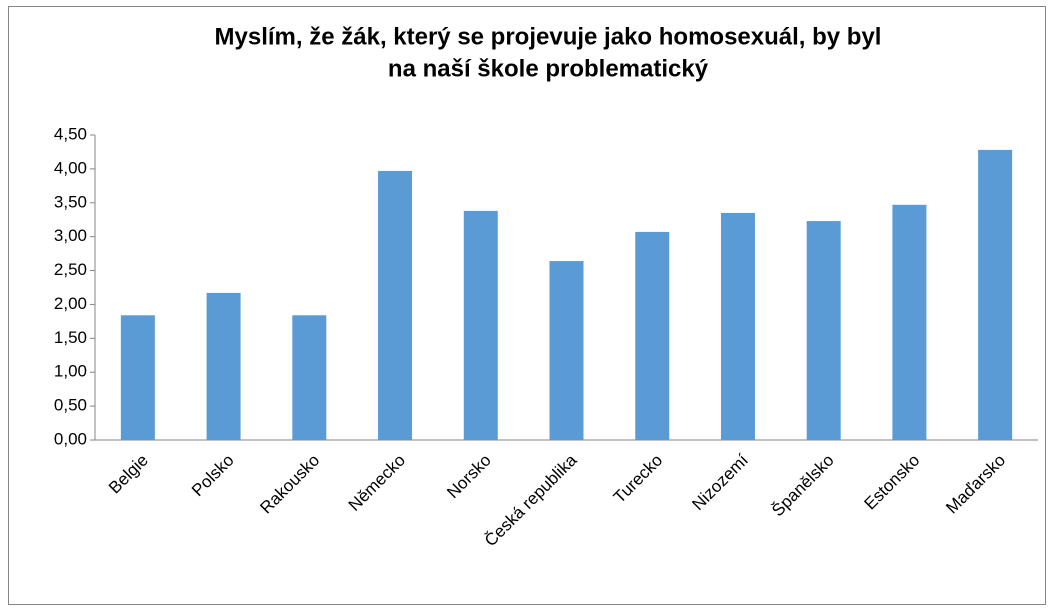 Image resolution: width=1054 pixels, height=611 pixels. Describe the element at coordinates (70, 235) in the screenshot. I see `y-tick-label: 3,00` at that location.